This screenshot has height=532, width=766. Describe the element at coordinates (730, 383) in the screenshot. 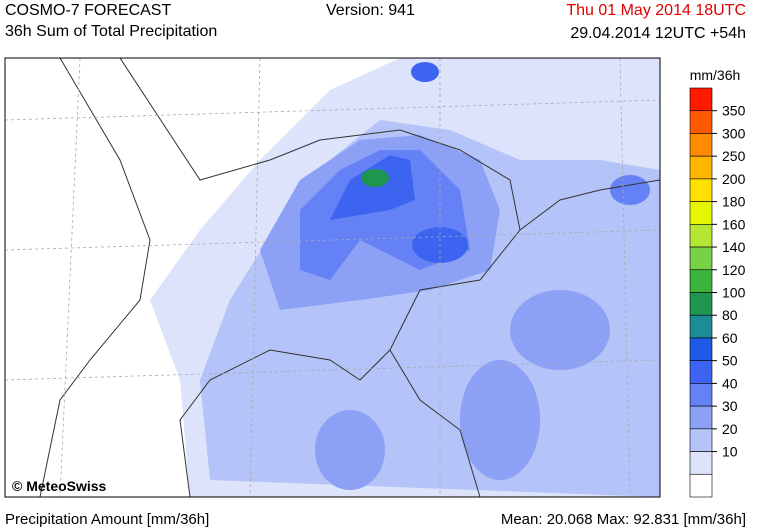

I see `legend-label: 40` at that location.